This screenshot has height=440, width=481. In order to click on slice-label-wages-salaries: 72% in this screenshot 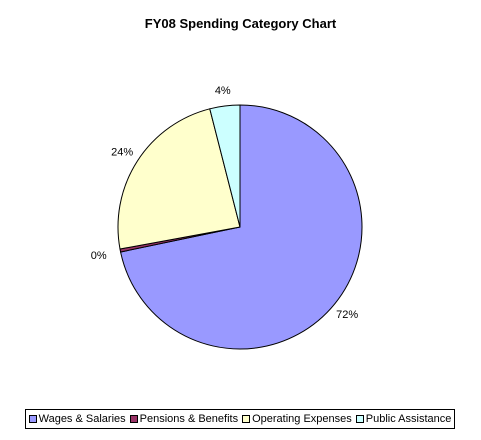, I will do `click(347, 315)`.